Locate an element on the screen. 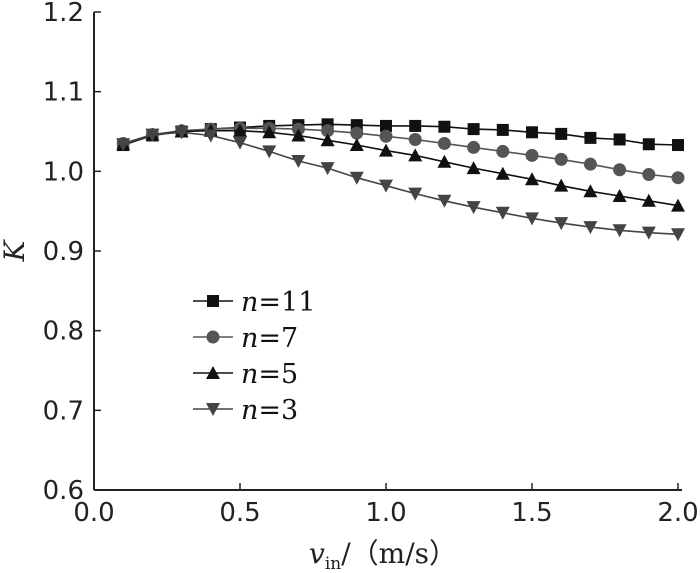 Image resolution: width=700 pixels, height=573 pixels. y-tick-label: 1.2 is located at coordinates (63, 14).